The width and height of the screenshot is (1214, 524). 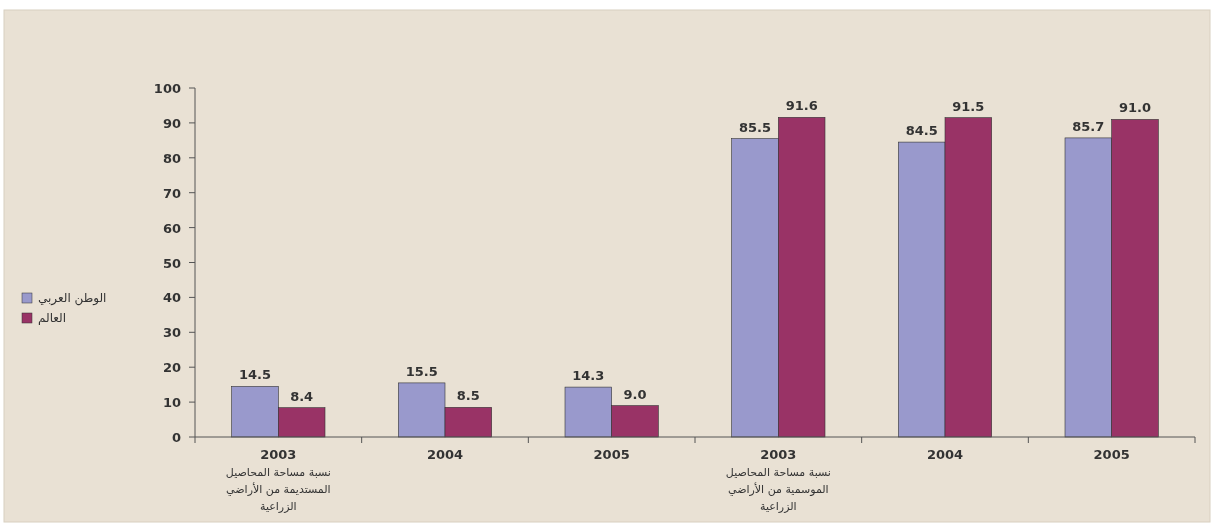 What do you see at coordinates (1088, 126) in the screenshot?
I see `data-label: 85.7` at bounding box center [1088, 126].